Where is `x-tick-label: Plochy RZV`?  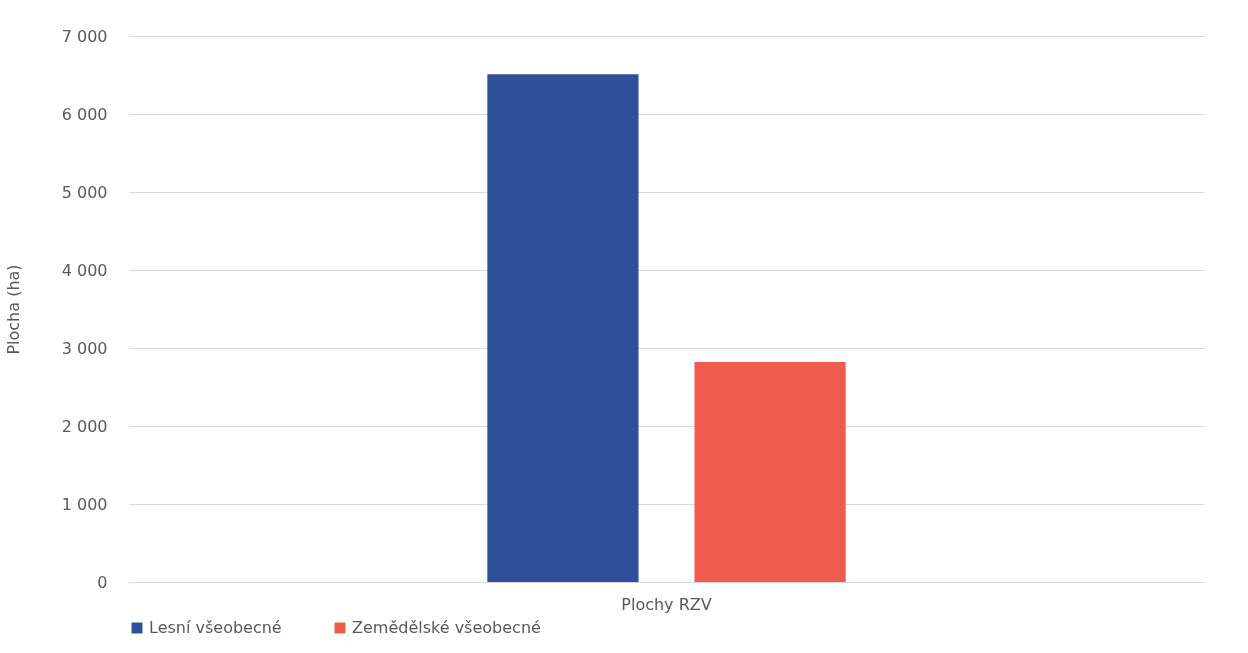
x-tick-label: Plochy RZV is located at coordinates (666, 604).